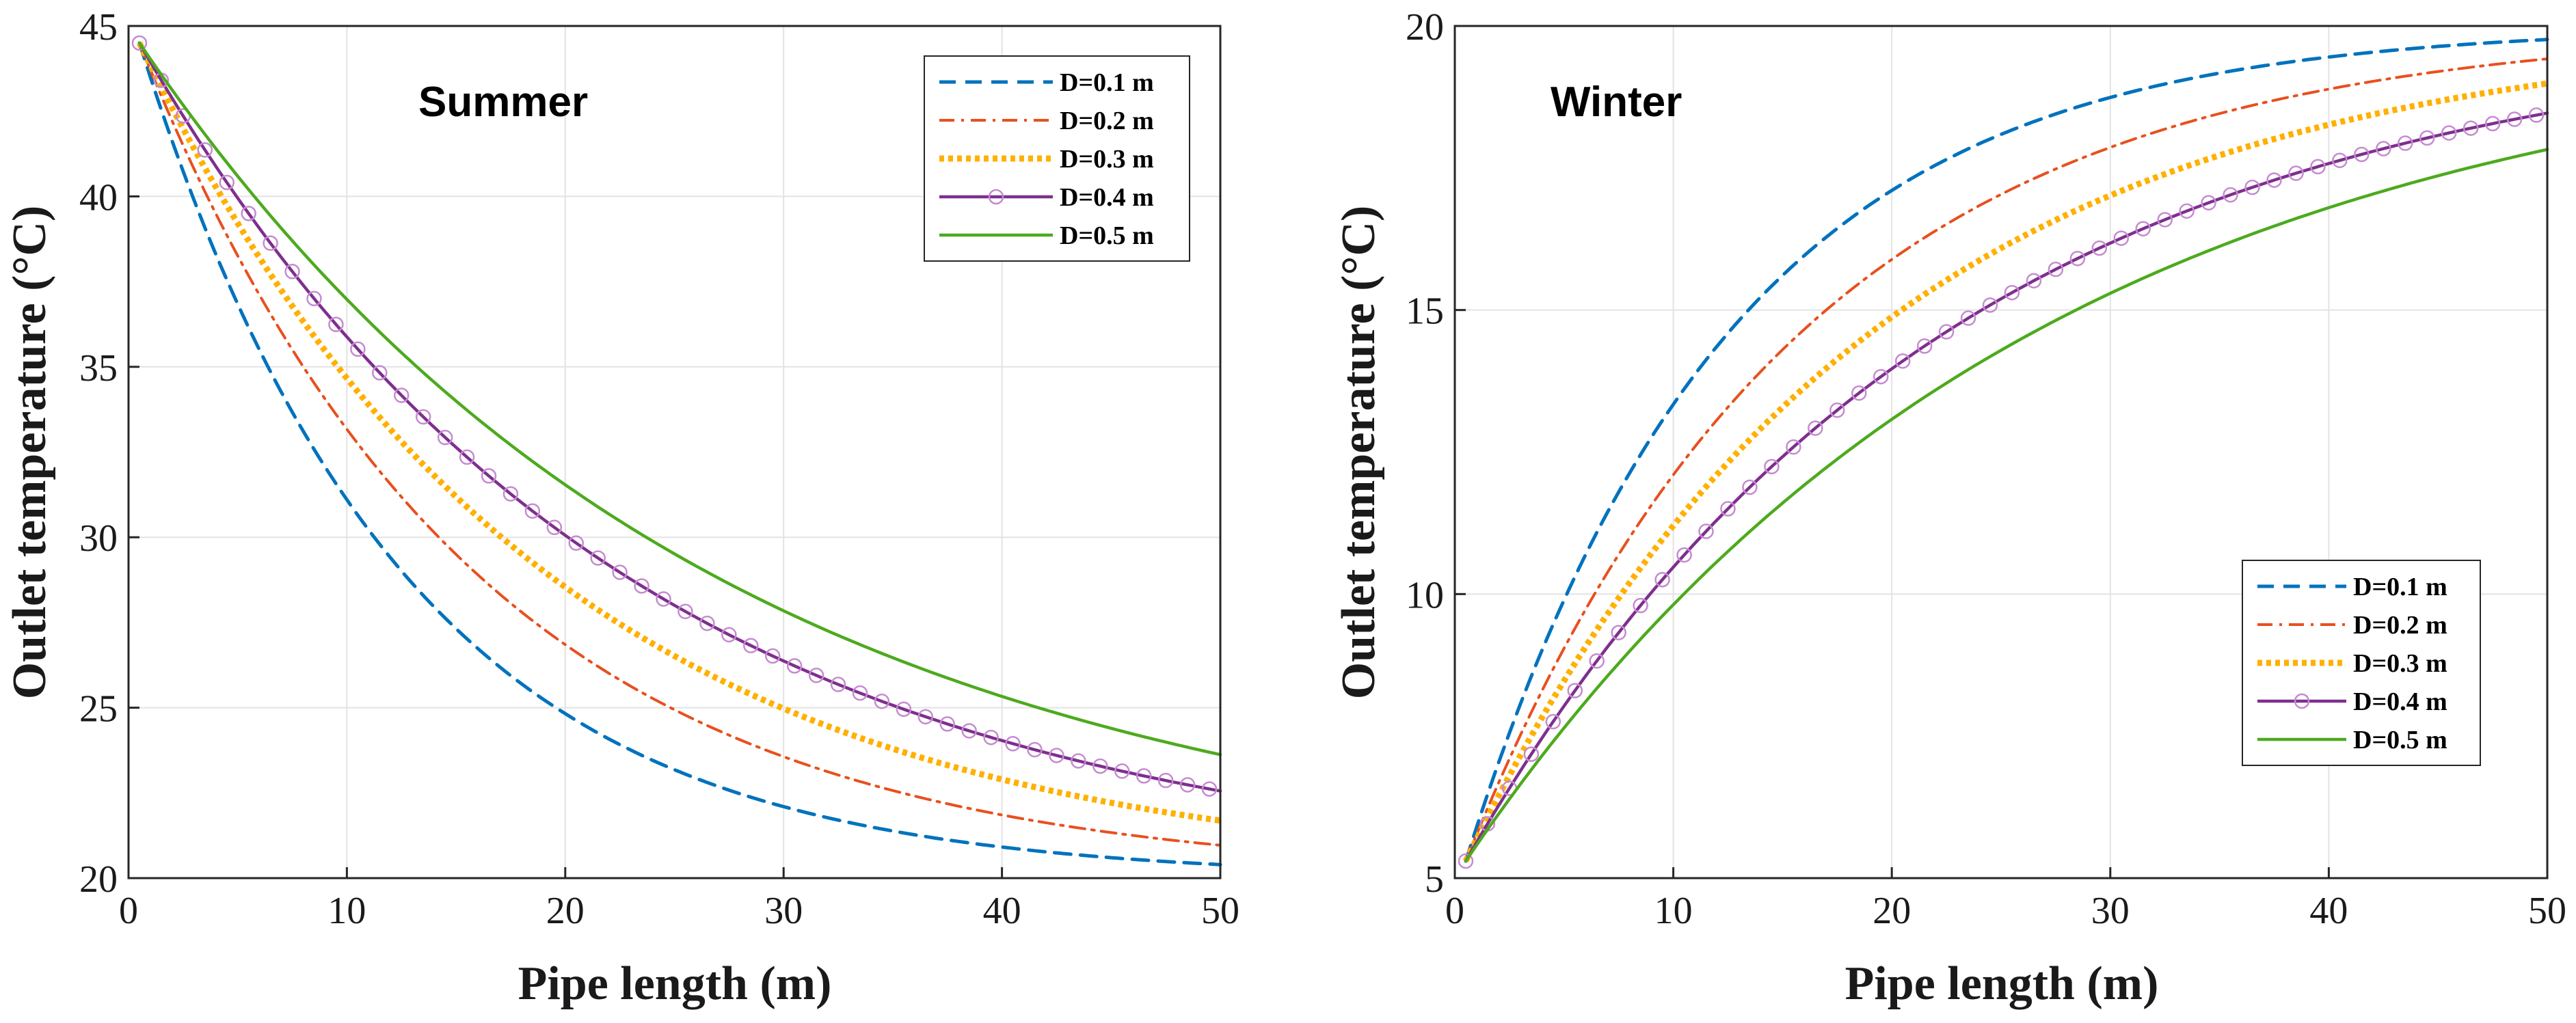 The height and width of the screenshot is (1023, 2576). I want to click on y-tick-label: 15, so click(1425, 311).